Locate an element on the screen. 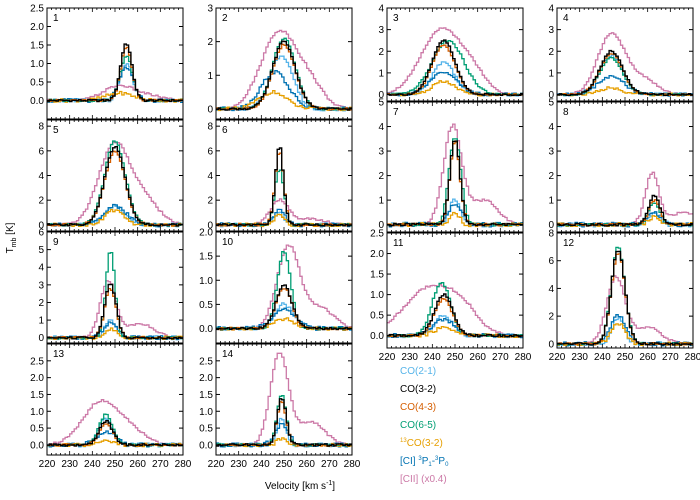 The width and height of the screenshot is (700, 500). x-tick-label: 270 is located at coordinates (500, 357).